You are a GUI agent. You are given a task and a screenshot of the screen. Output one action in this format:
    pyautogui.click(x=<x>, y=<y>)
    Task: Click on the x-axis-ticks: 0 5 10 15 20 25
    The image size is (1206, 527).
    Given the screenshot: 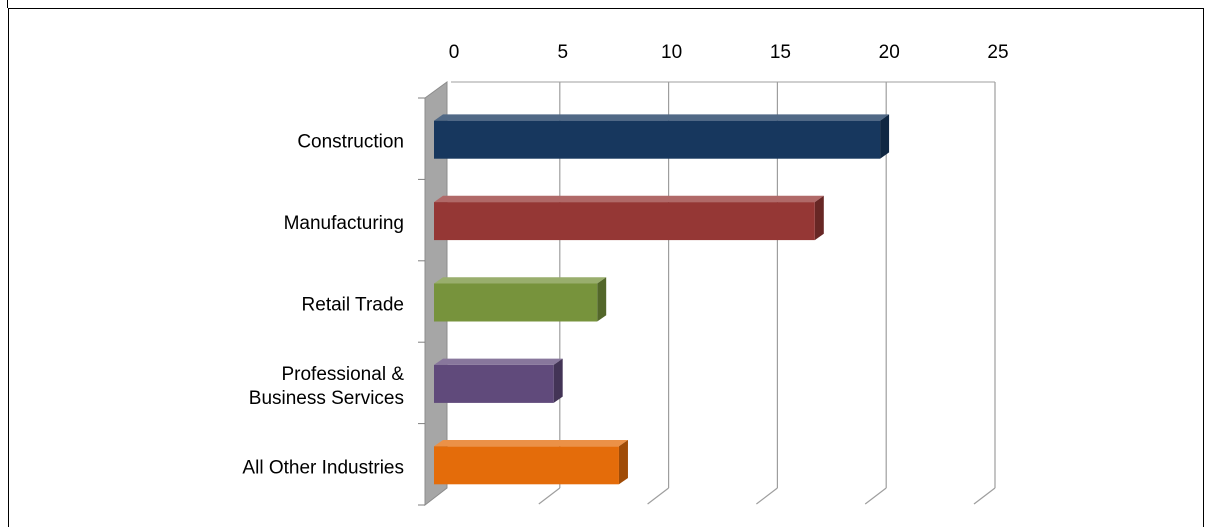 What is the action you would take?
    pyautogui.click(x=729, y=52)
    